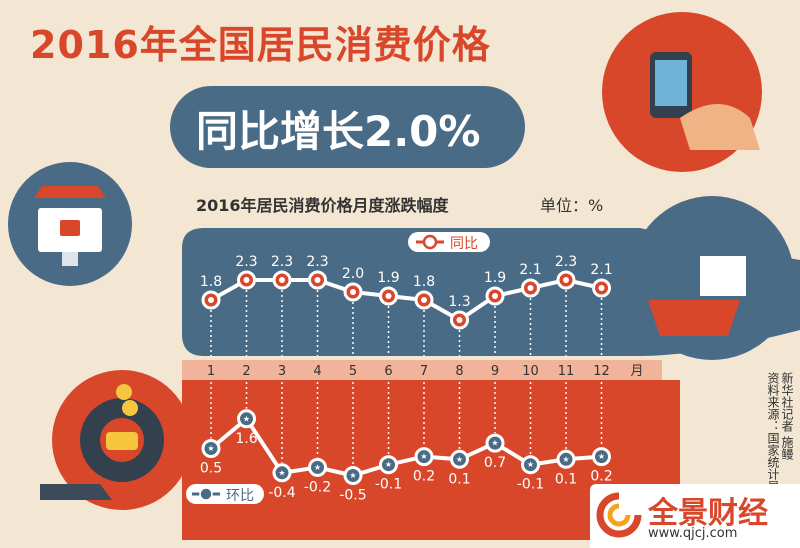 The height and width of the screenshot is (548, 800). I want to click on mom-data-label: -0.1, so click(388, 485).